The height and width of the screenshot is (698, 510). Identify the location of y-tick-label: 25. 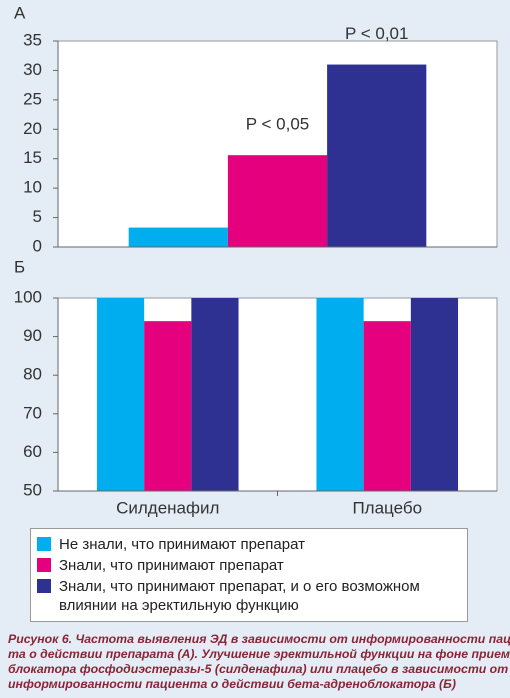
(32, 98).